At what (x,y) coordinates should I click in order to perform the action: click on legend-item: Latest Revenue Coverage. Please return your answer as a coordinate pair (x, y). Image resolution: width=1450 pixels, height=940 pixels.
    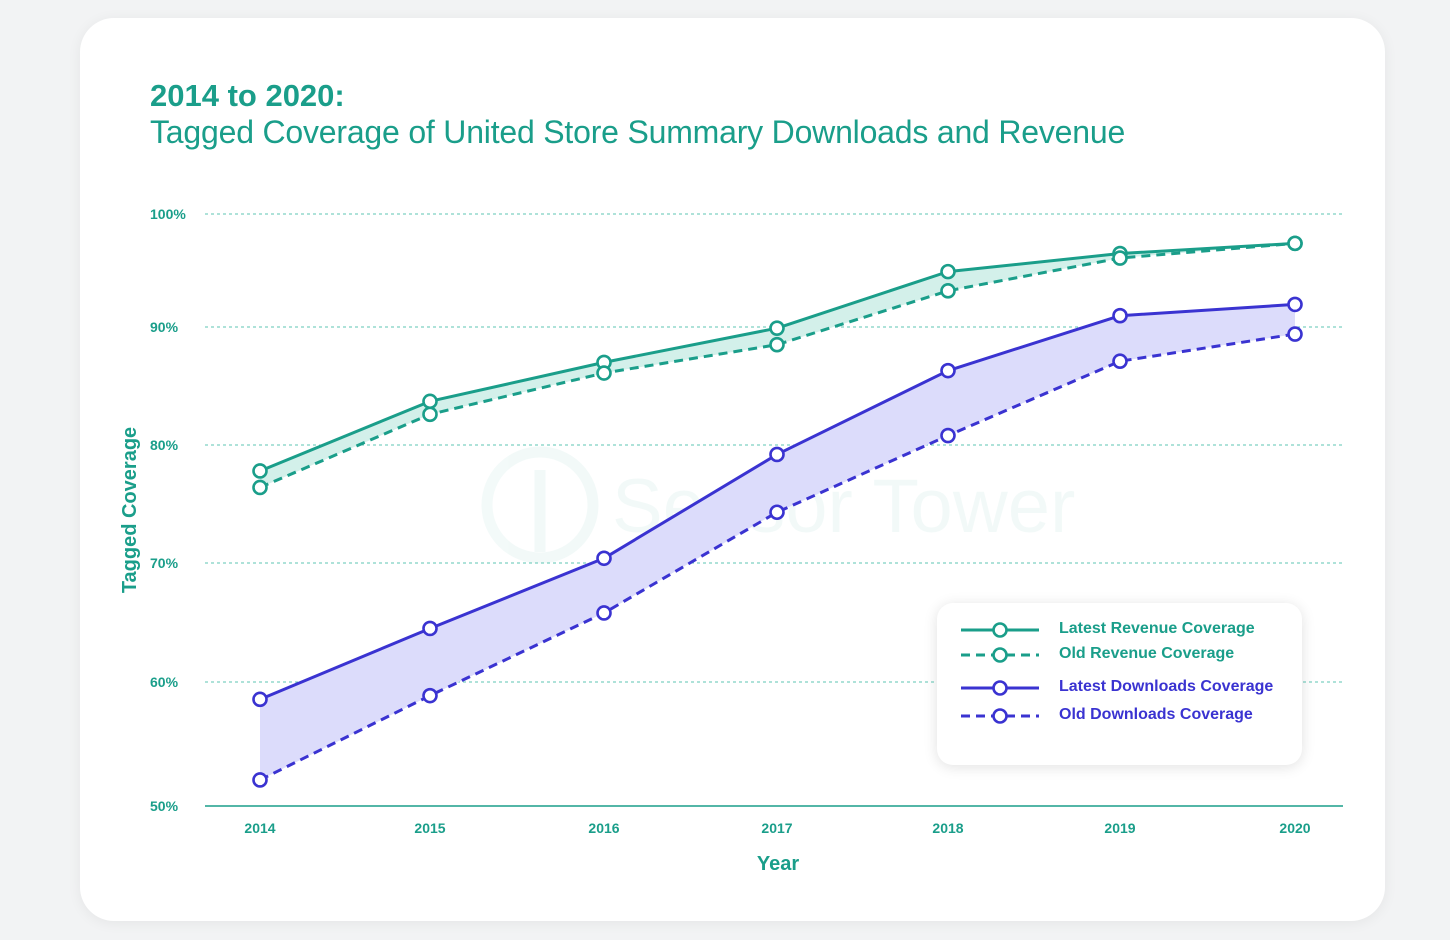
    Looking at the image, I should click on (1119, 630).